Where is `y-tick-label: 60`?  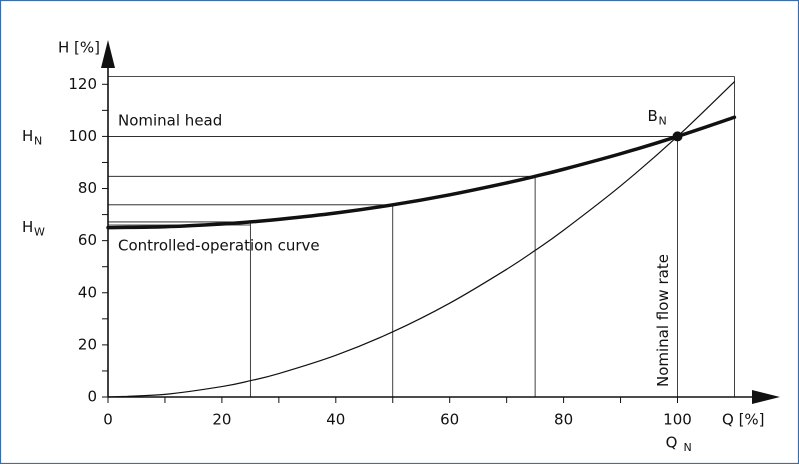 y-tick-label: 60 is located at coordinates (87, 240).